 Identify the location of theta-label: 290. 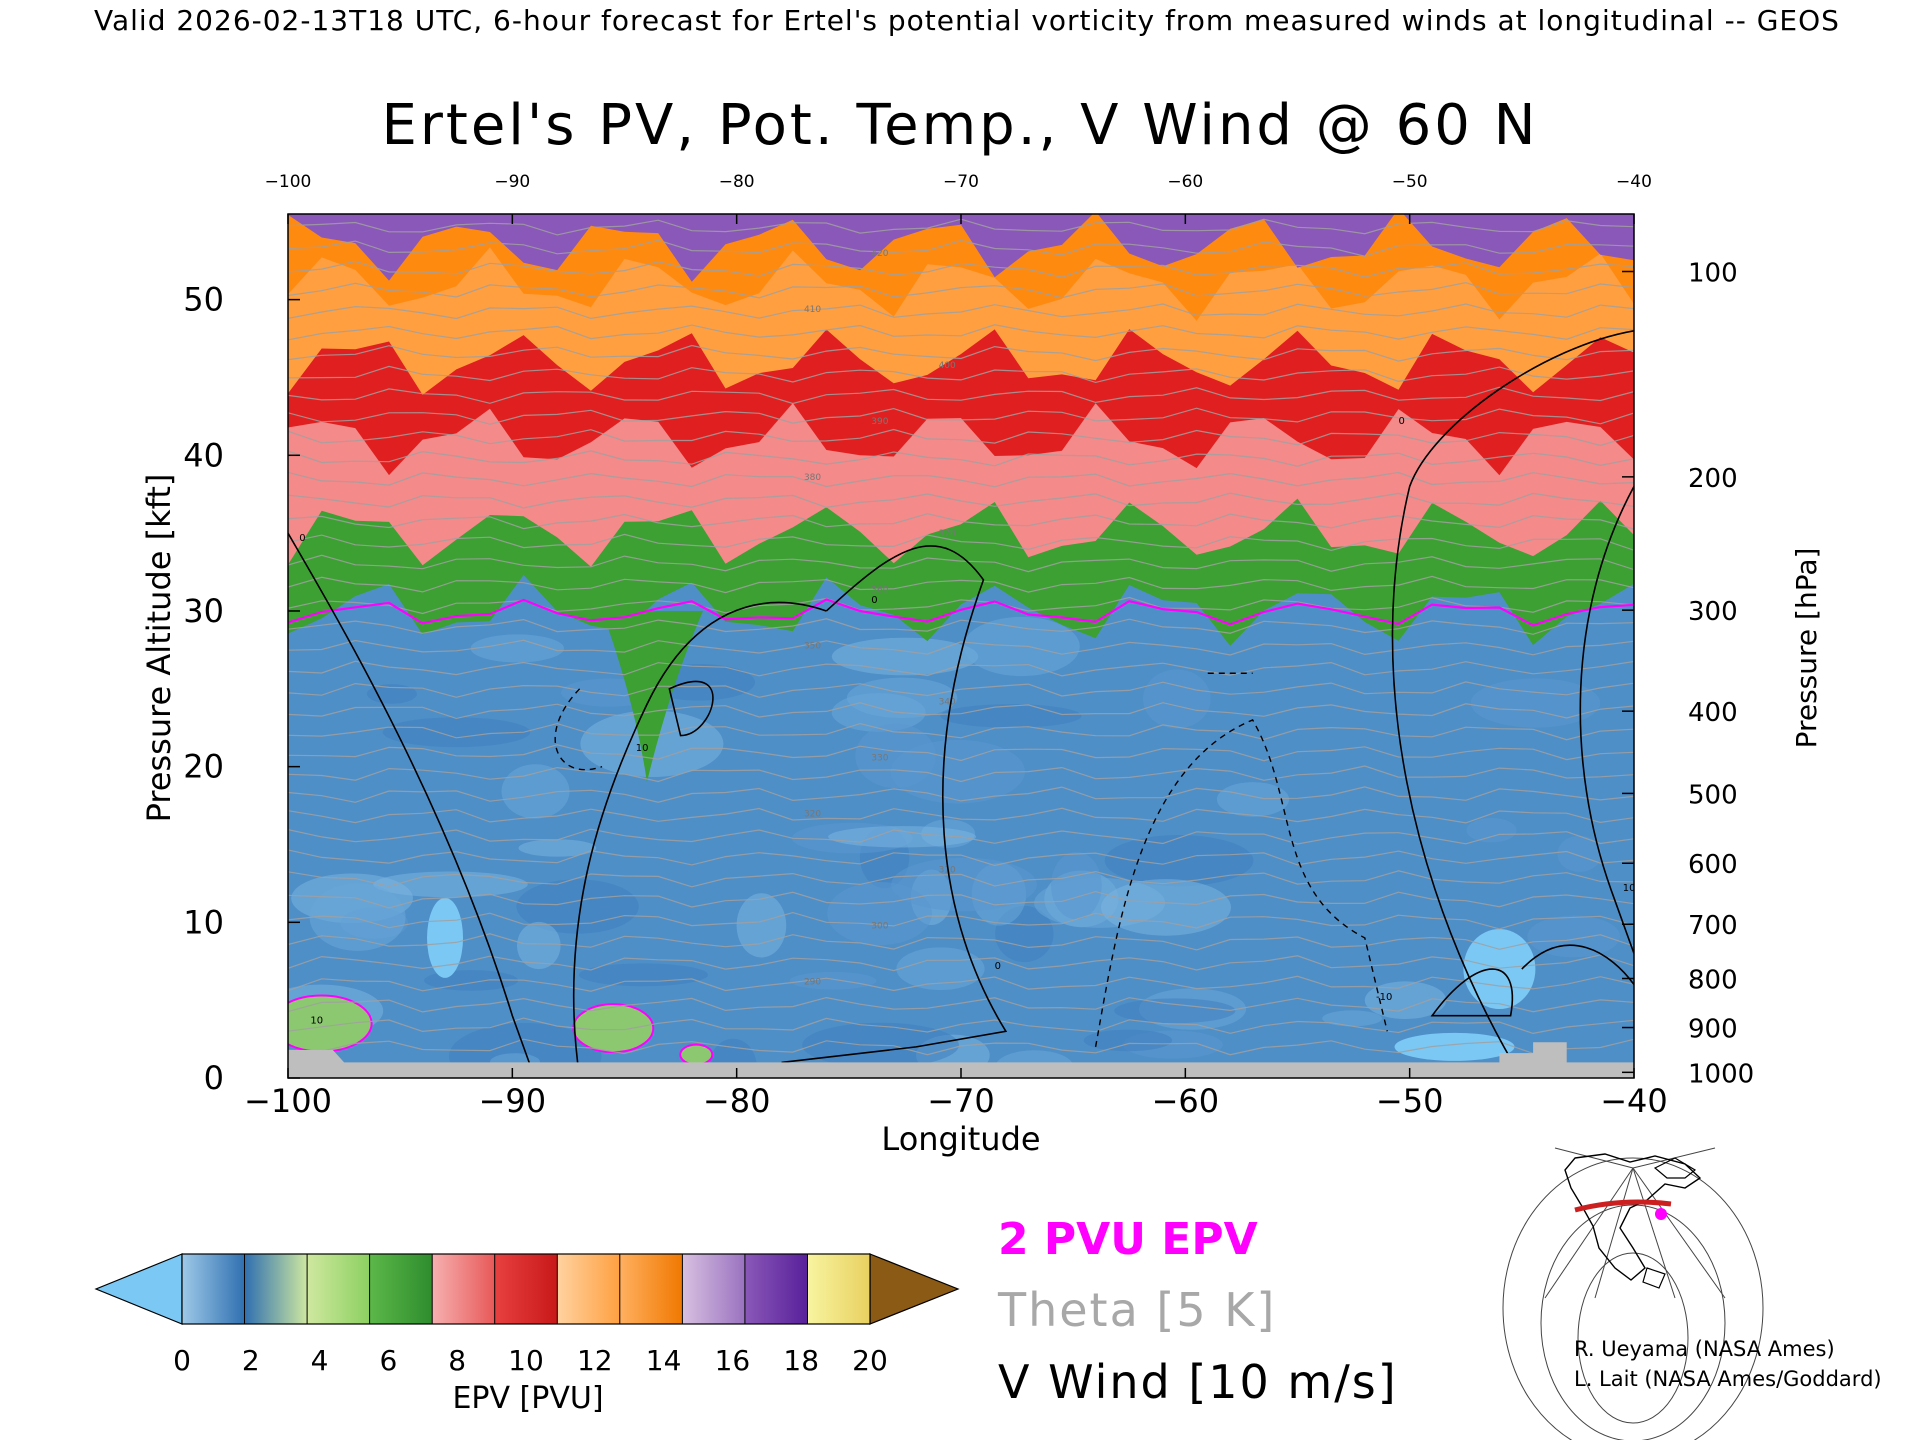
(812, 983).